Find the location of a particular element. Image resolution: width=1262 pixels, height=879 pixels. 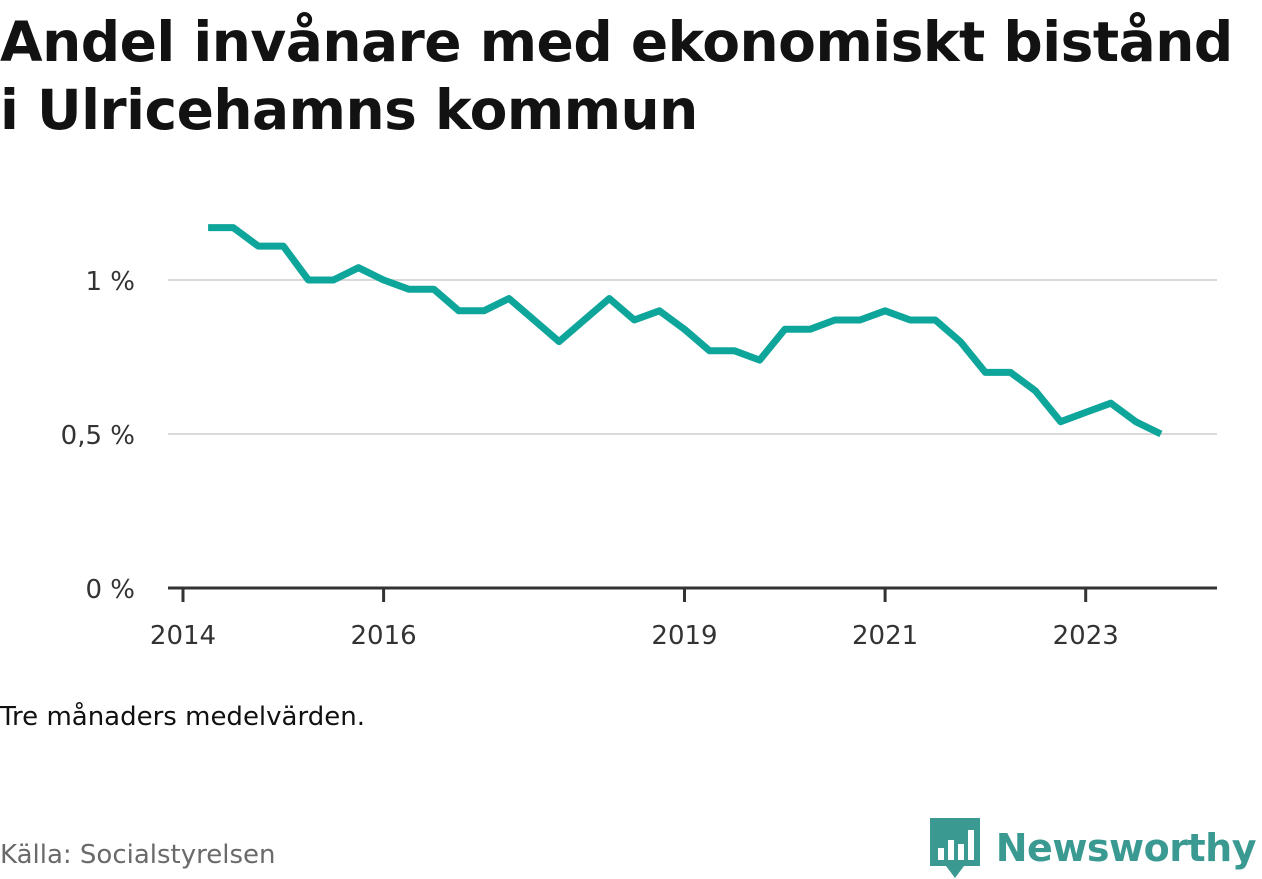

y-tick-label: 0,5 % is located at coordinates (98, 436).